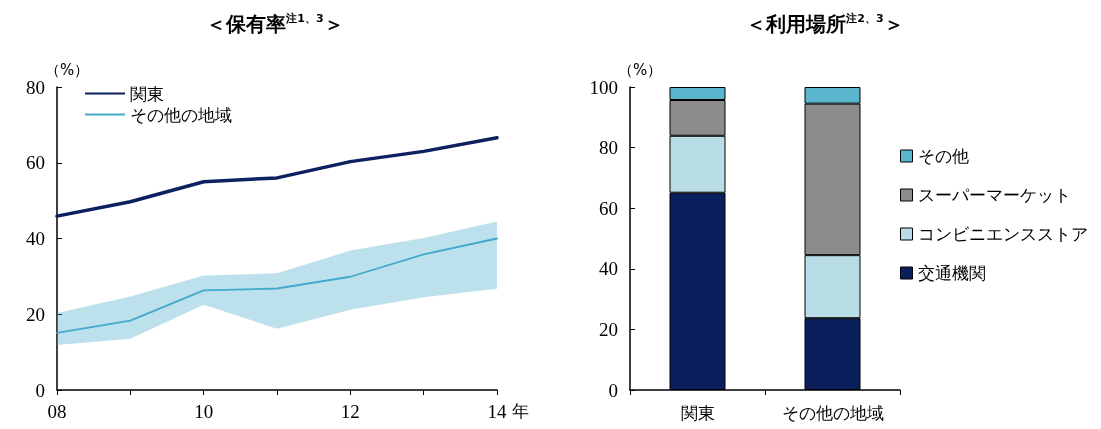 The image size is (1101, 429). Describe the element at coordinates (350, 411) in the screenshot. I see `x-tick-label: 12` at that location.